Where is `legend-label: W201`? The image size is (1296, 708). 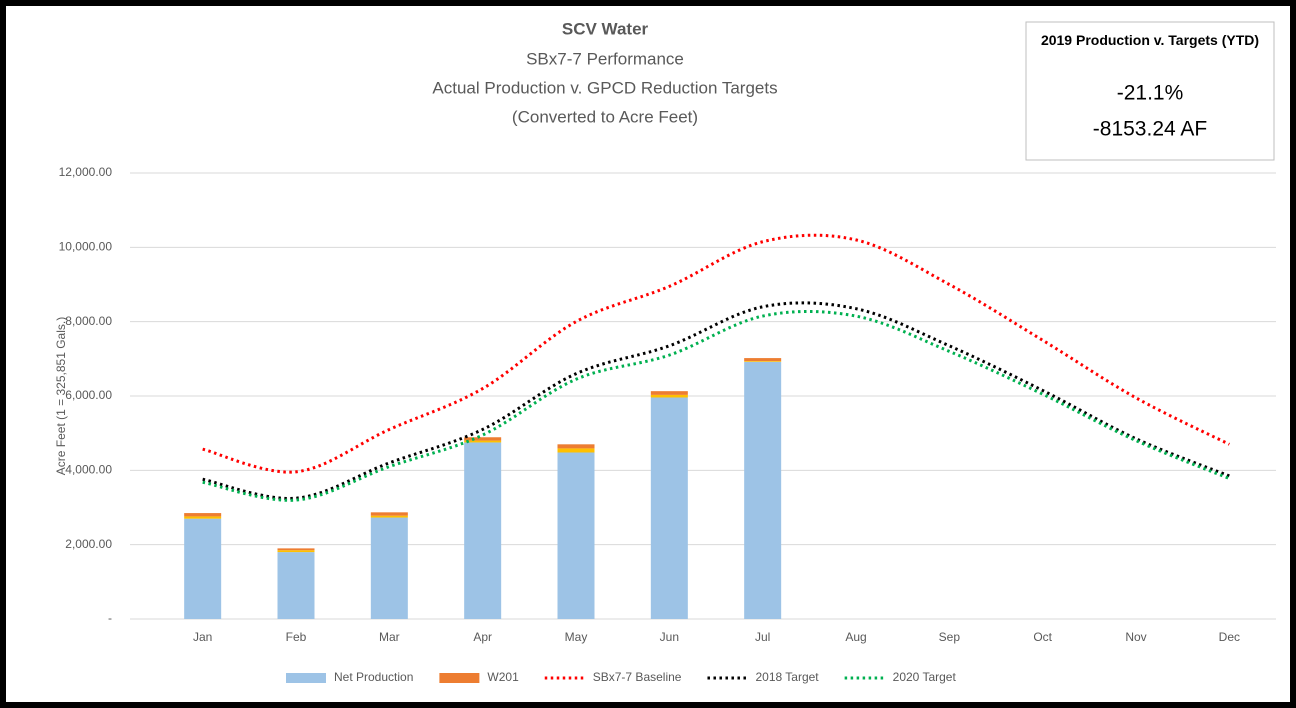
legend-label: W201 is located at coordinates (503, 677).